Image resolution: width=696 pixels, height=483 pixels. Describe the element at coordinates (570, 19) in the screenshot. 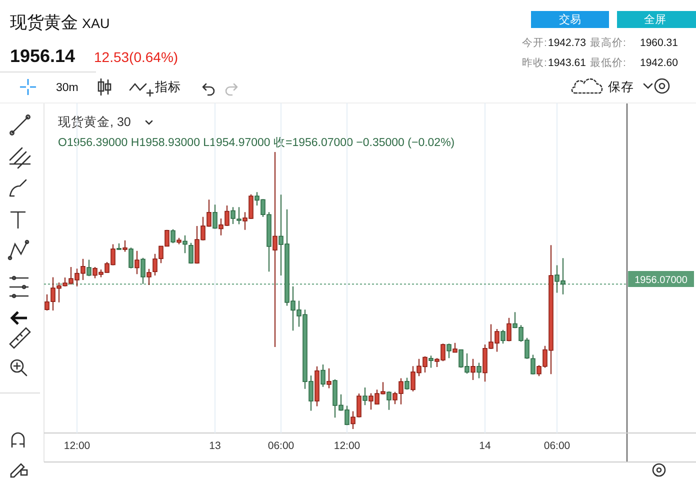

I see `text: 交易` at that location.